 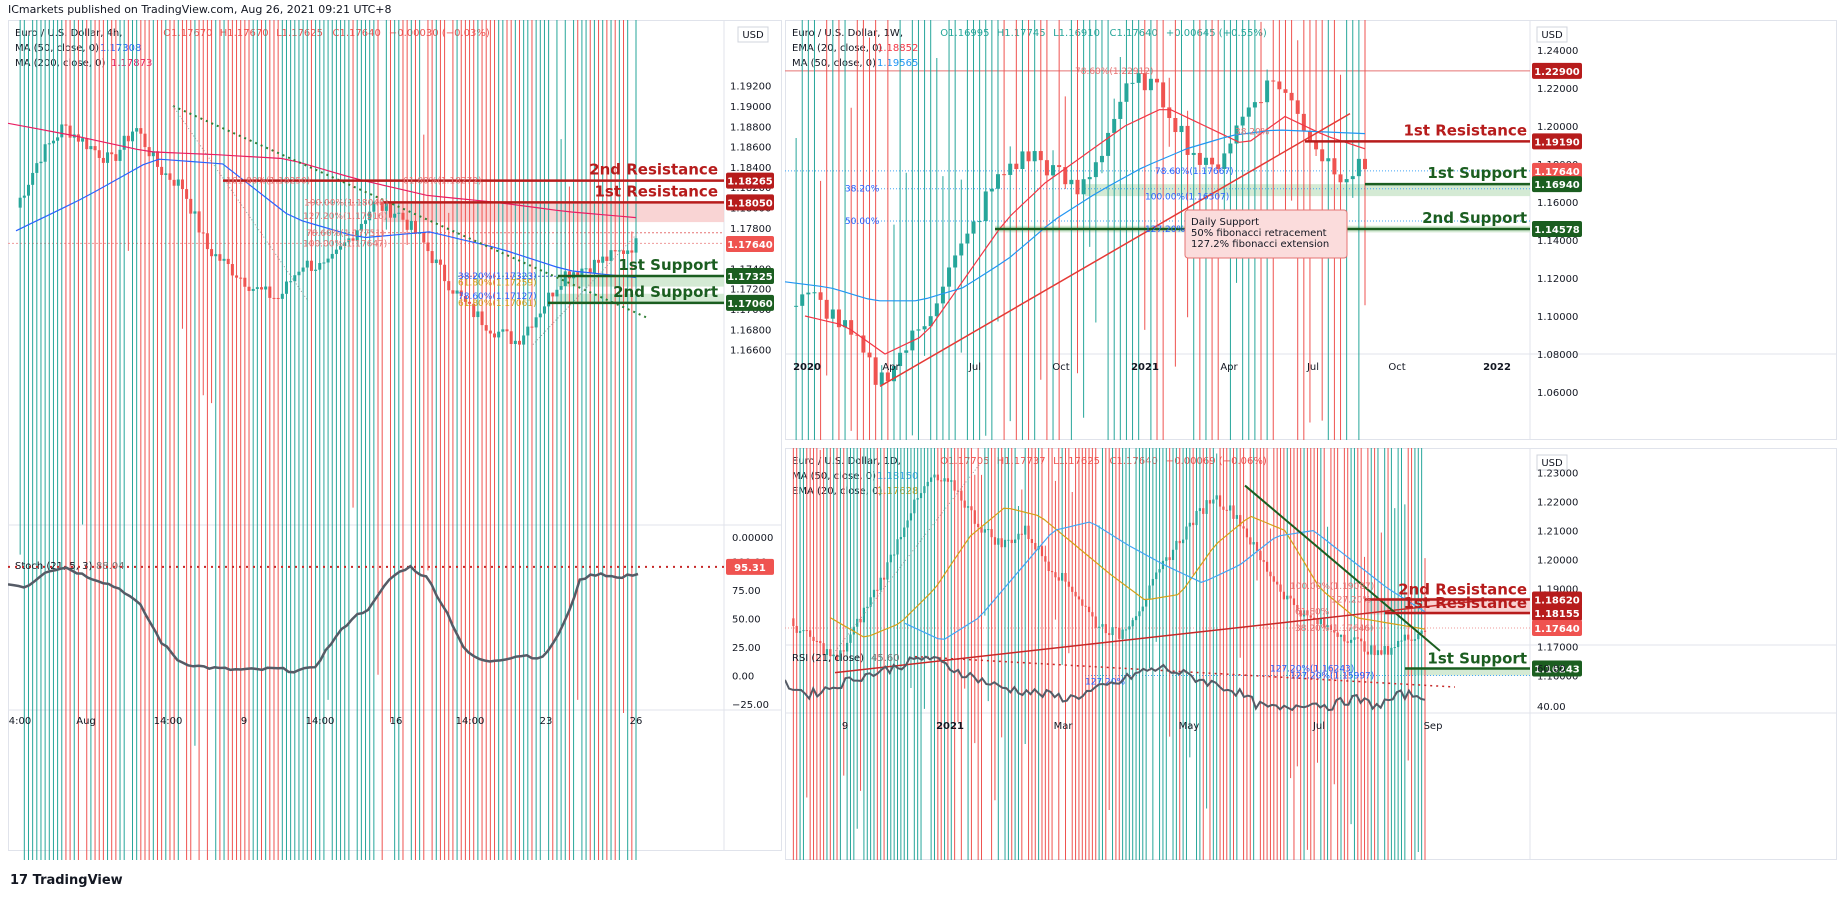 I want to click on fib-connector, so click(x=240, y=203).